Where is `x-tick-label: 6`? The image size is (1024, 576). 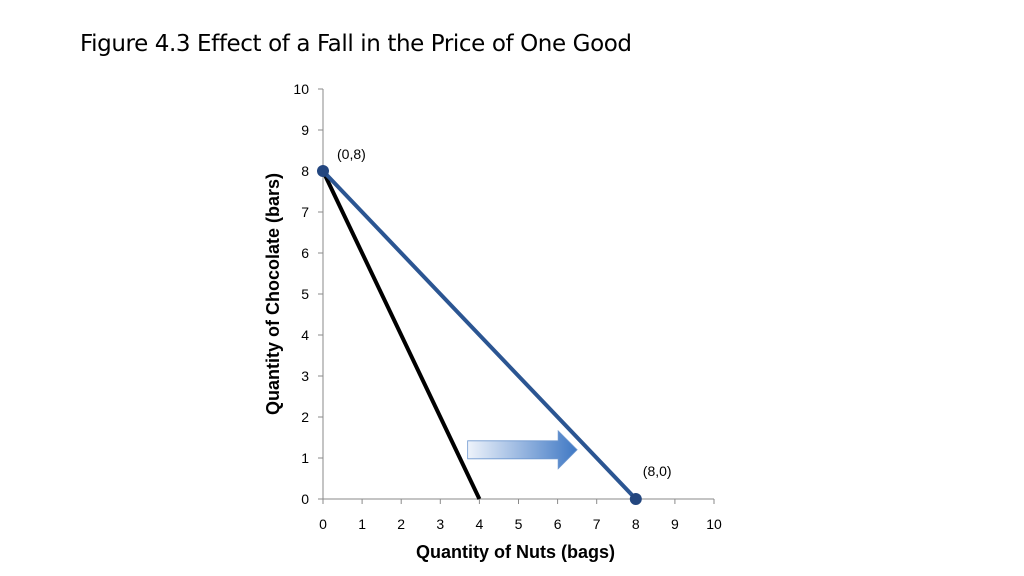
x-tick-label: 6 is located at coordinates (558, 524).